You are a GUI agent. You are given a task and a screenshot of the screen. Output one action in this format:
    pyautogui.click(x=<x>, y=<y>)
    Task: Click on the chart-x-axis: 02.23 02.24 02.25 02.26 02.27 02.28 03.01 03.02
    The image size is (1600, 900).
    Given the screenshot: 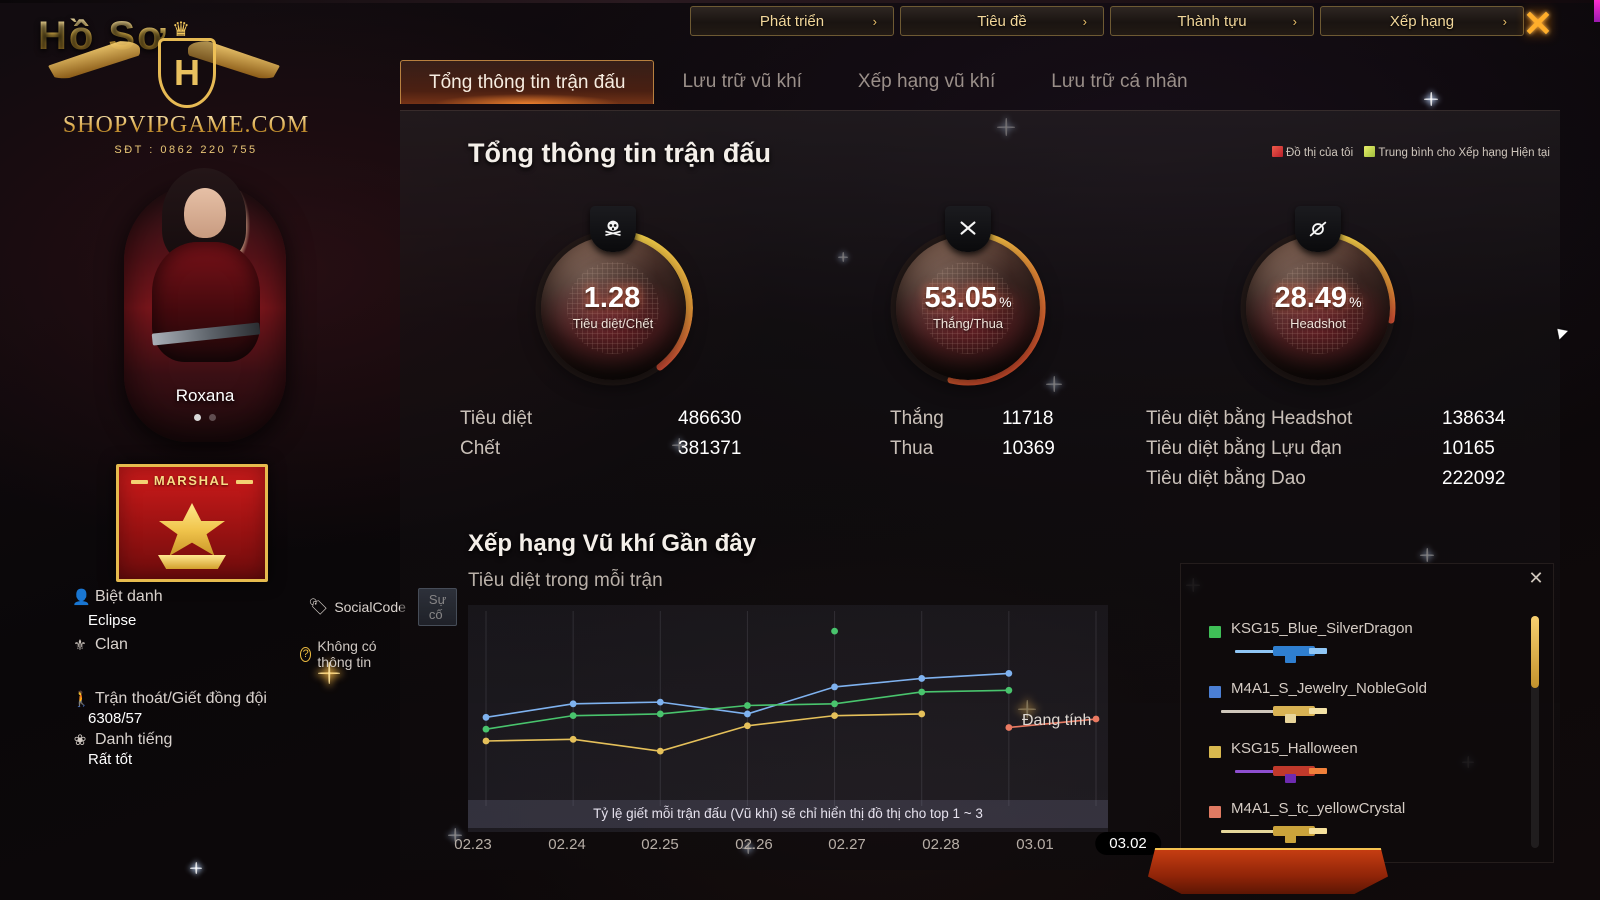 What is the action you would take?
    pyautogui.click(x=805, y=847)
    